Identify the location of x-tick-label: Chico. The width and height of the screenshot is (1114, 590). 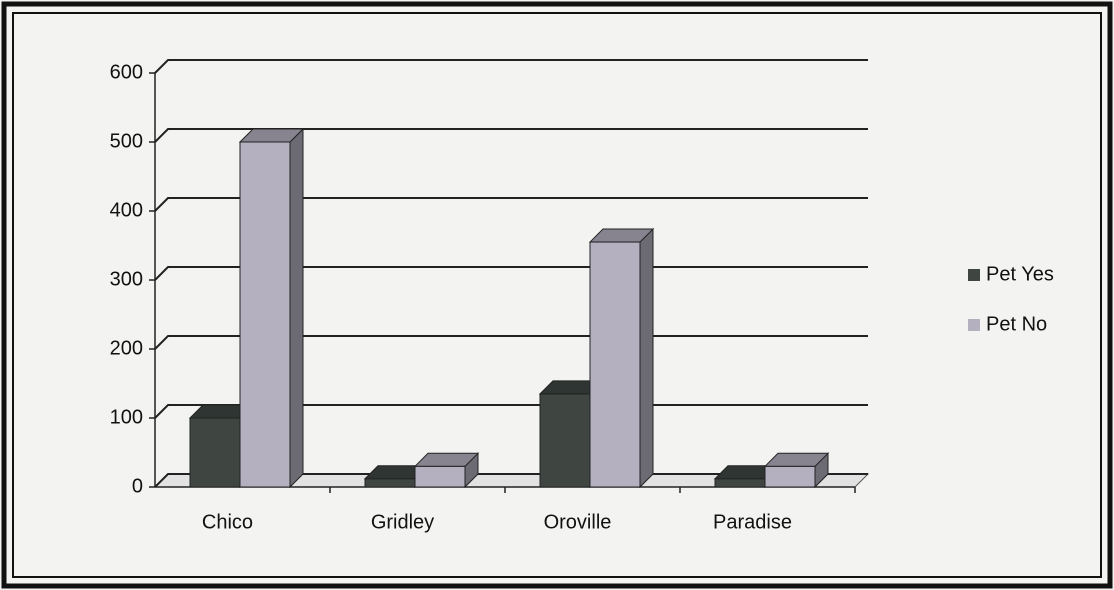
(227, 522).